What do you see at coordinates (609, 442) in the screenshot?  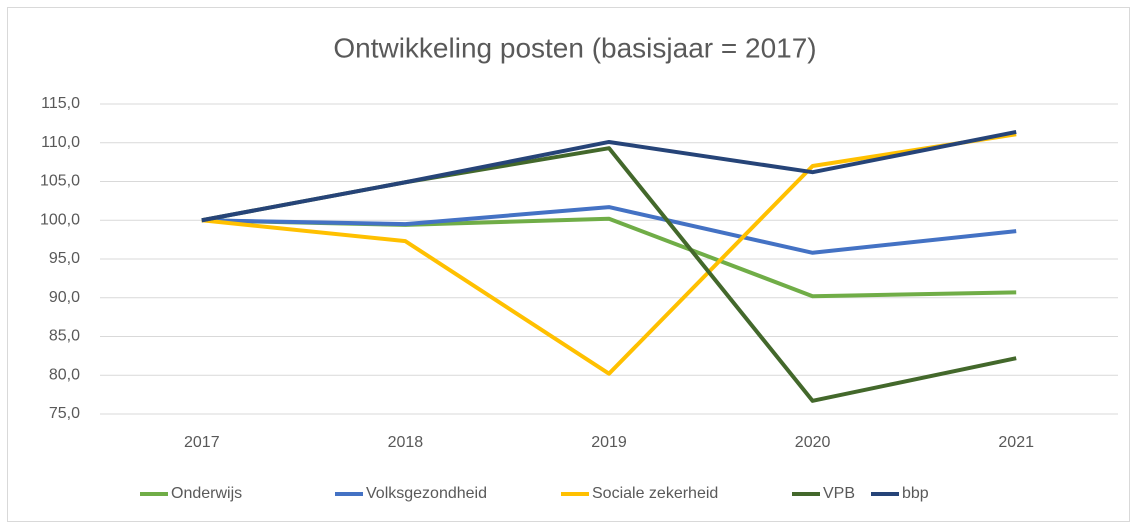 I see `x-tick-label: 2019` at bounding box center [609, 442].